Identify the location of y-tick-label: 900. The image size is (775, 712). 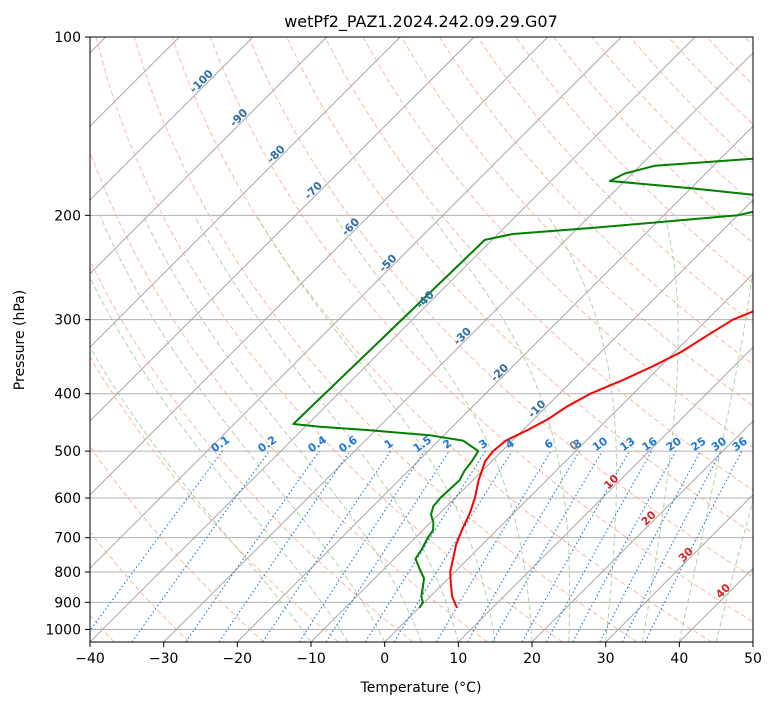
(67, 603).